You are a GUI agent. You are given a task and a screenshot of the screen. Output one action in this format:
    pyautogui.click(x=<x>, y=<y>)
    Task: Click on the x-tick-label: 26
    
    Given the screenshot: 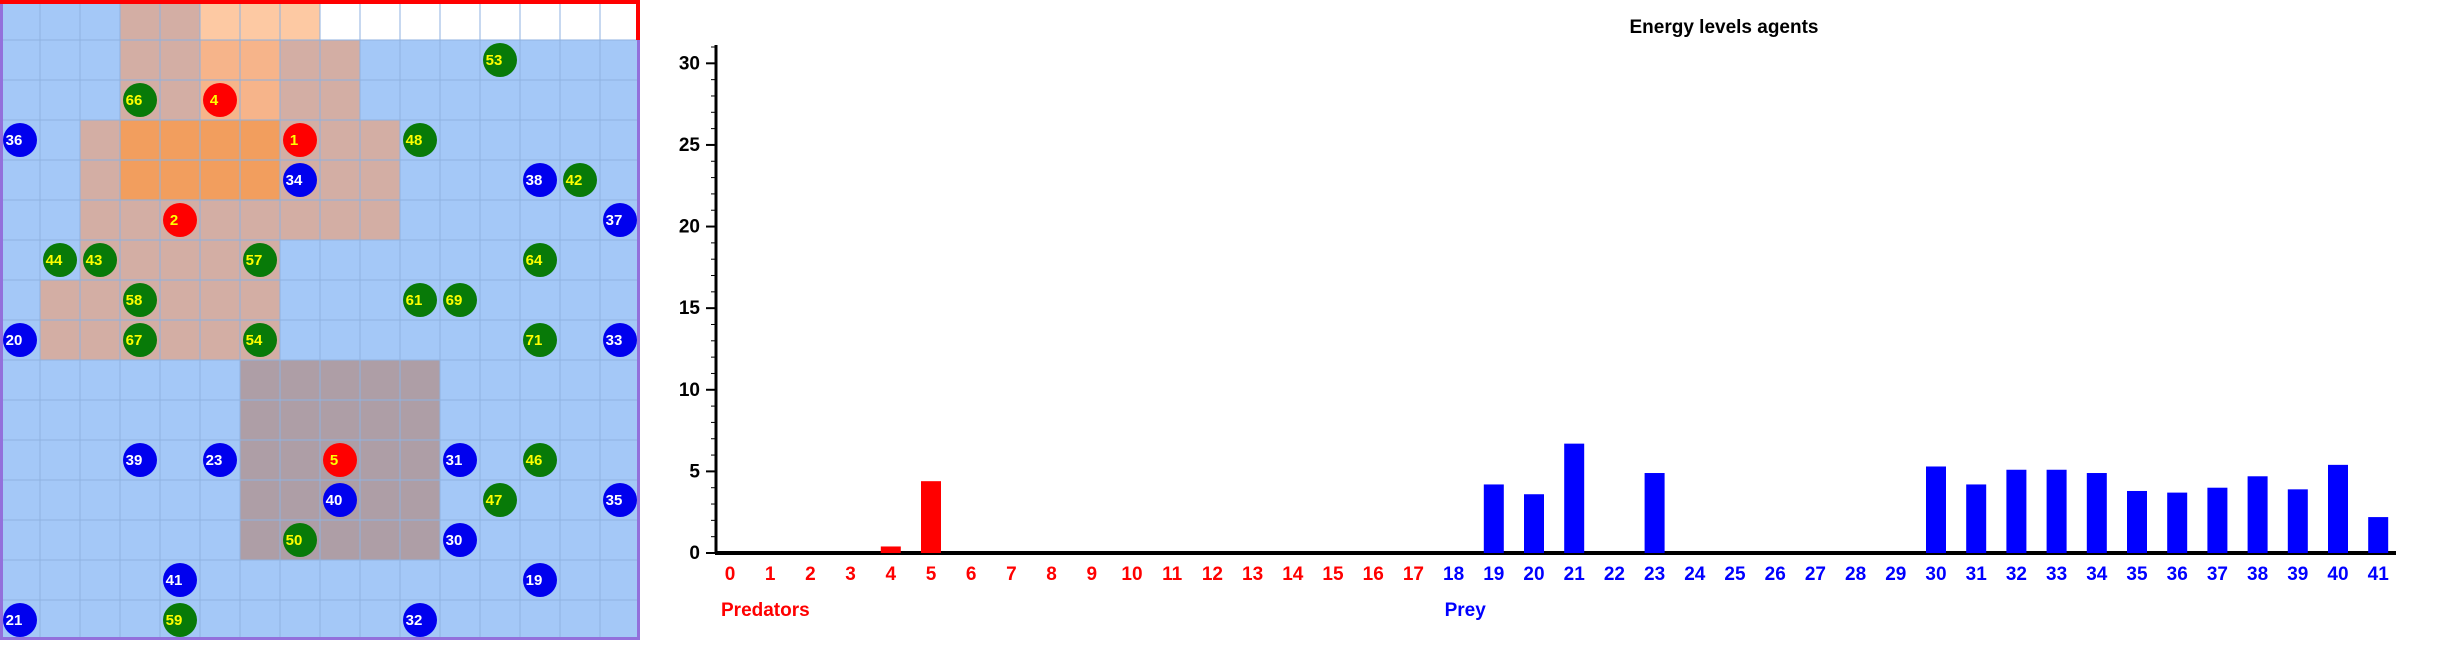 What is the action you would take?
    pyautogui.click(x=1775, y=574)
    